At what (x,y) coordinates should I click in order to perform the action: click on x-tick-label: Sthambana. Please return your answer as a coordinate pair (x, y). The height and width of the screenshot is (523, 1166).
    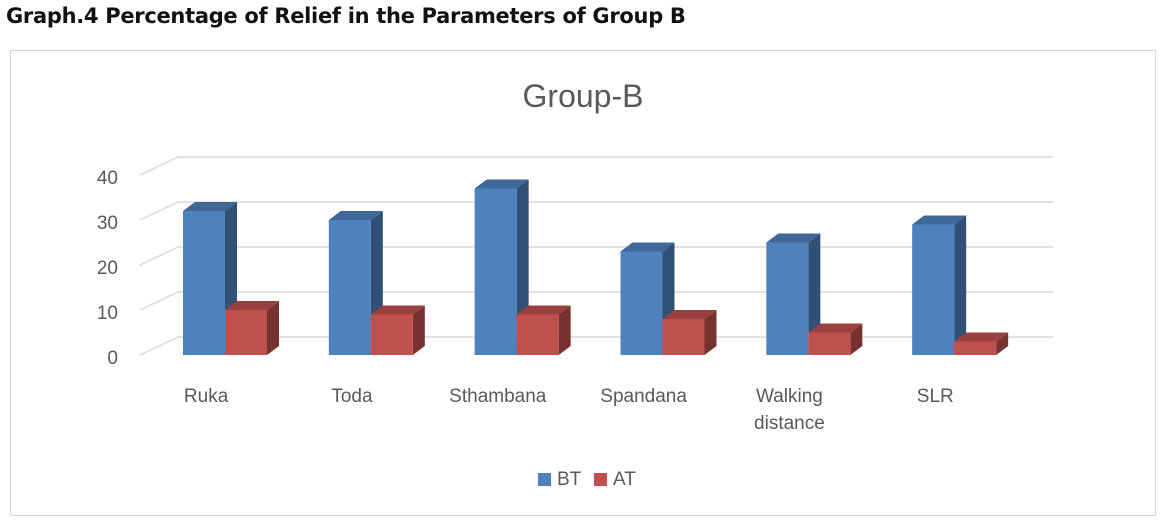
    Looking at the image, I should click on (498, 396).